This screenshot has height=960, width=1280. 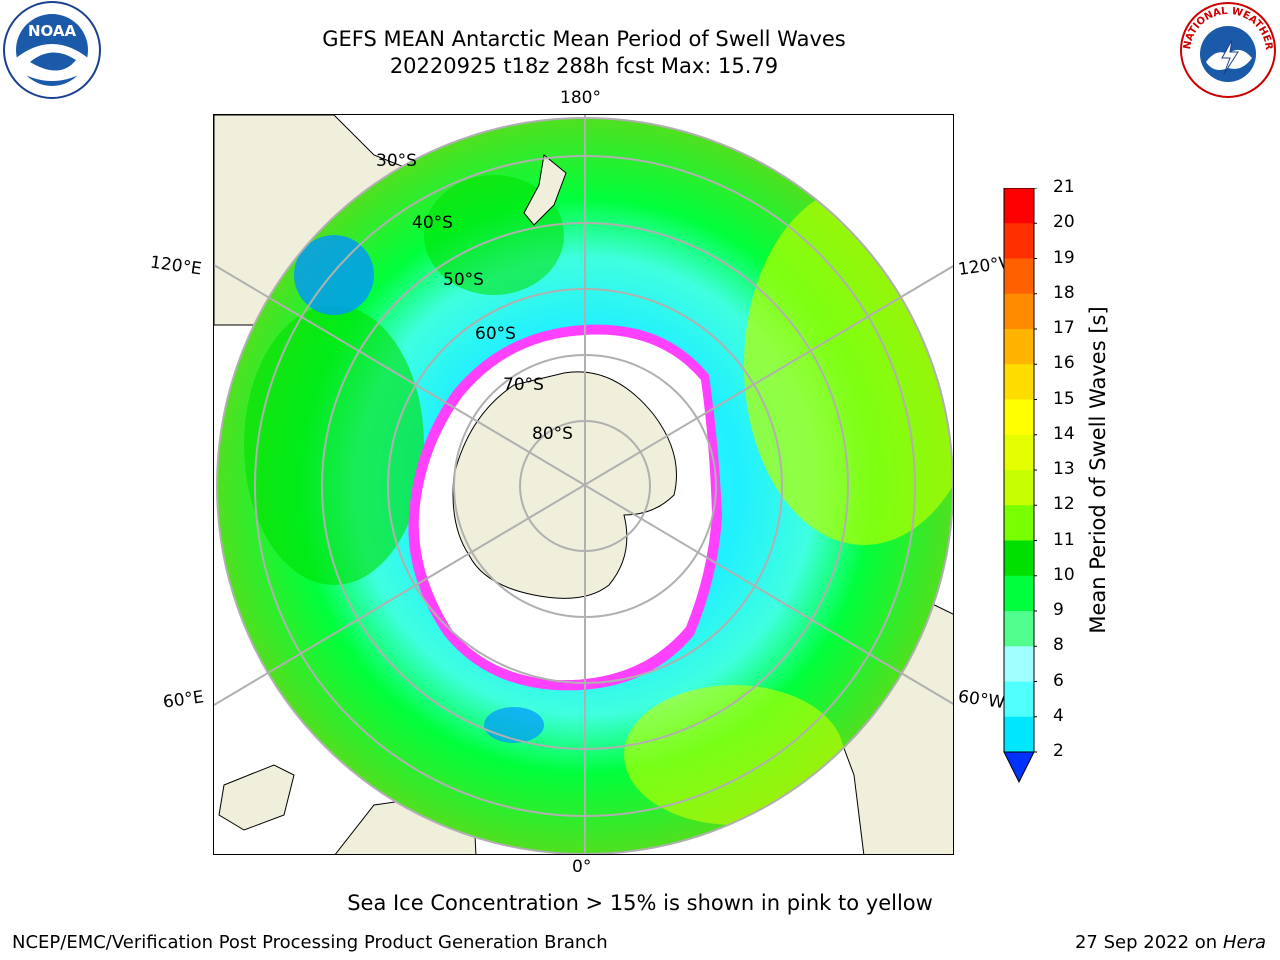 What do you see at coordinates (1226, 49) in the screenshot?
I see `nws-logo: NATIONAL WEATHER SERVICE` at bounding box center [1226, 49].